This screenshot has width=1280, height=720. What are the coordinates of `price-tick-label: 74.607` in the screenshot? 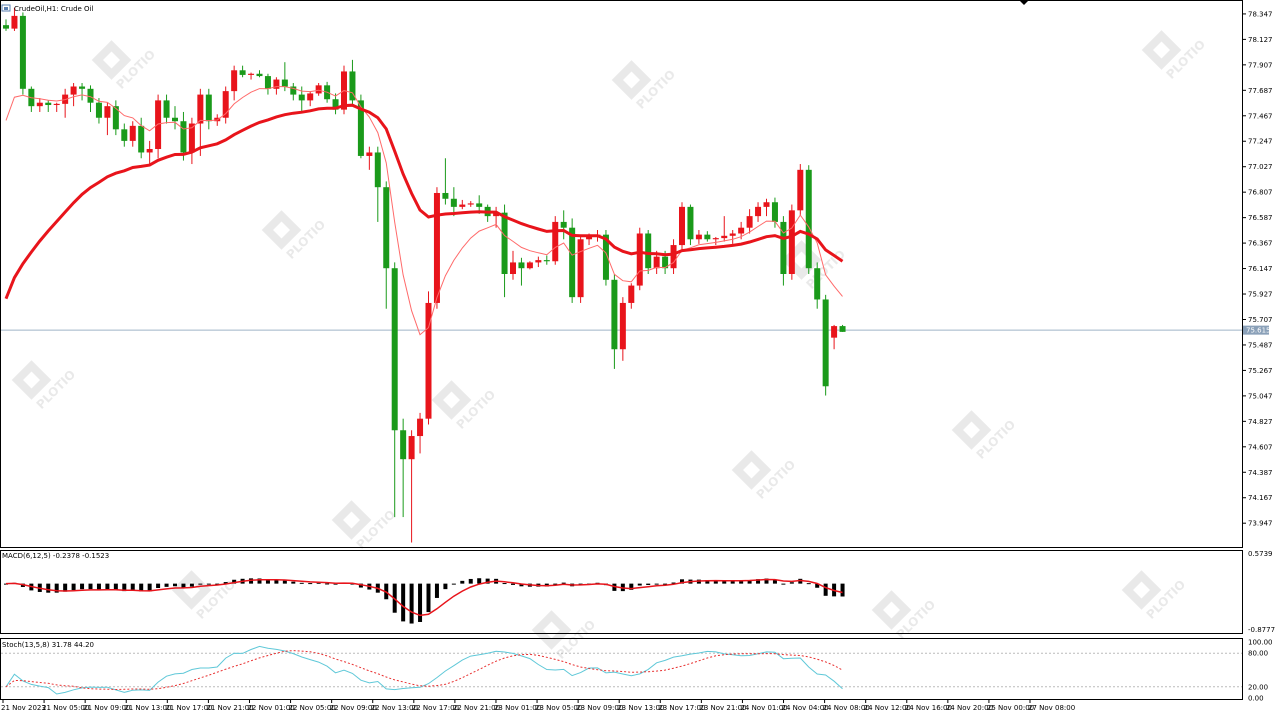 It's located at (1260, 447).